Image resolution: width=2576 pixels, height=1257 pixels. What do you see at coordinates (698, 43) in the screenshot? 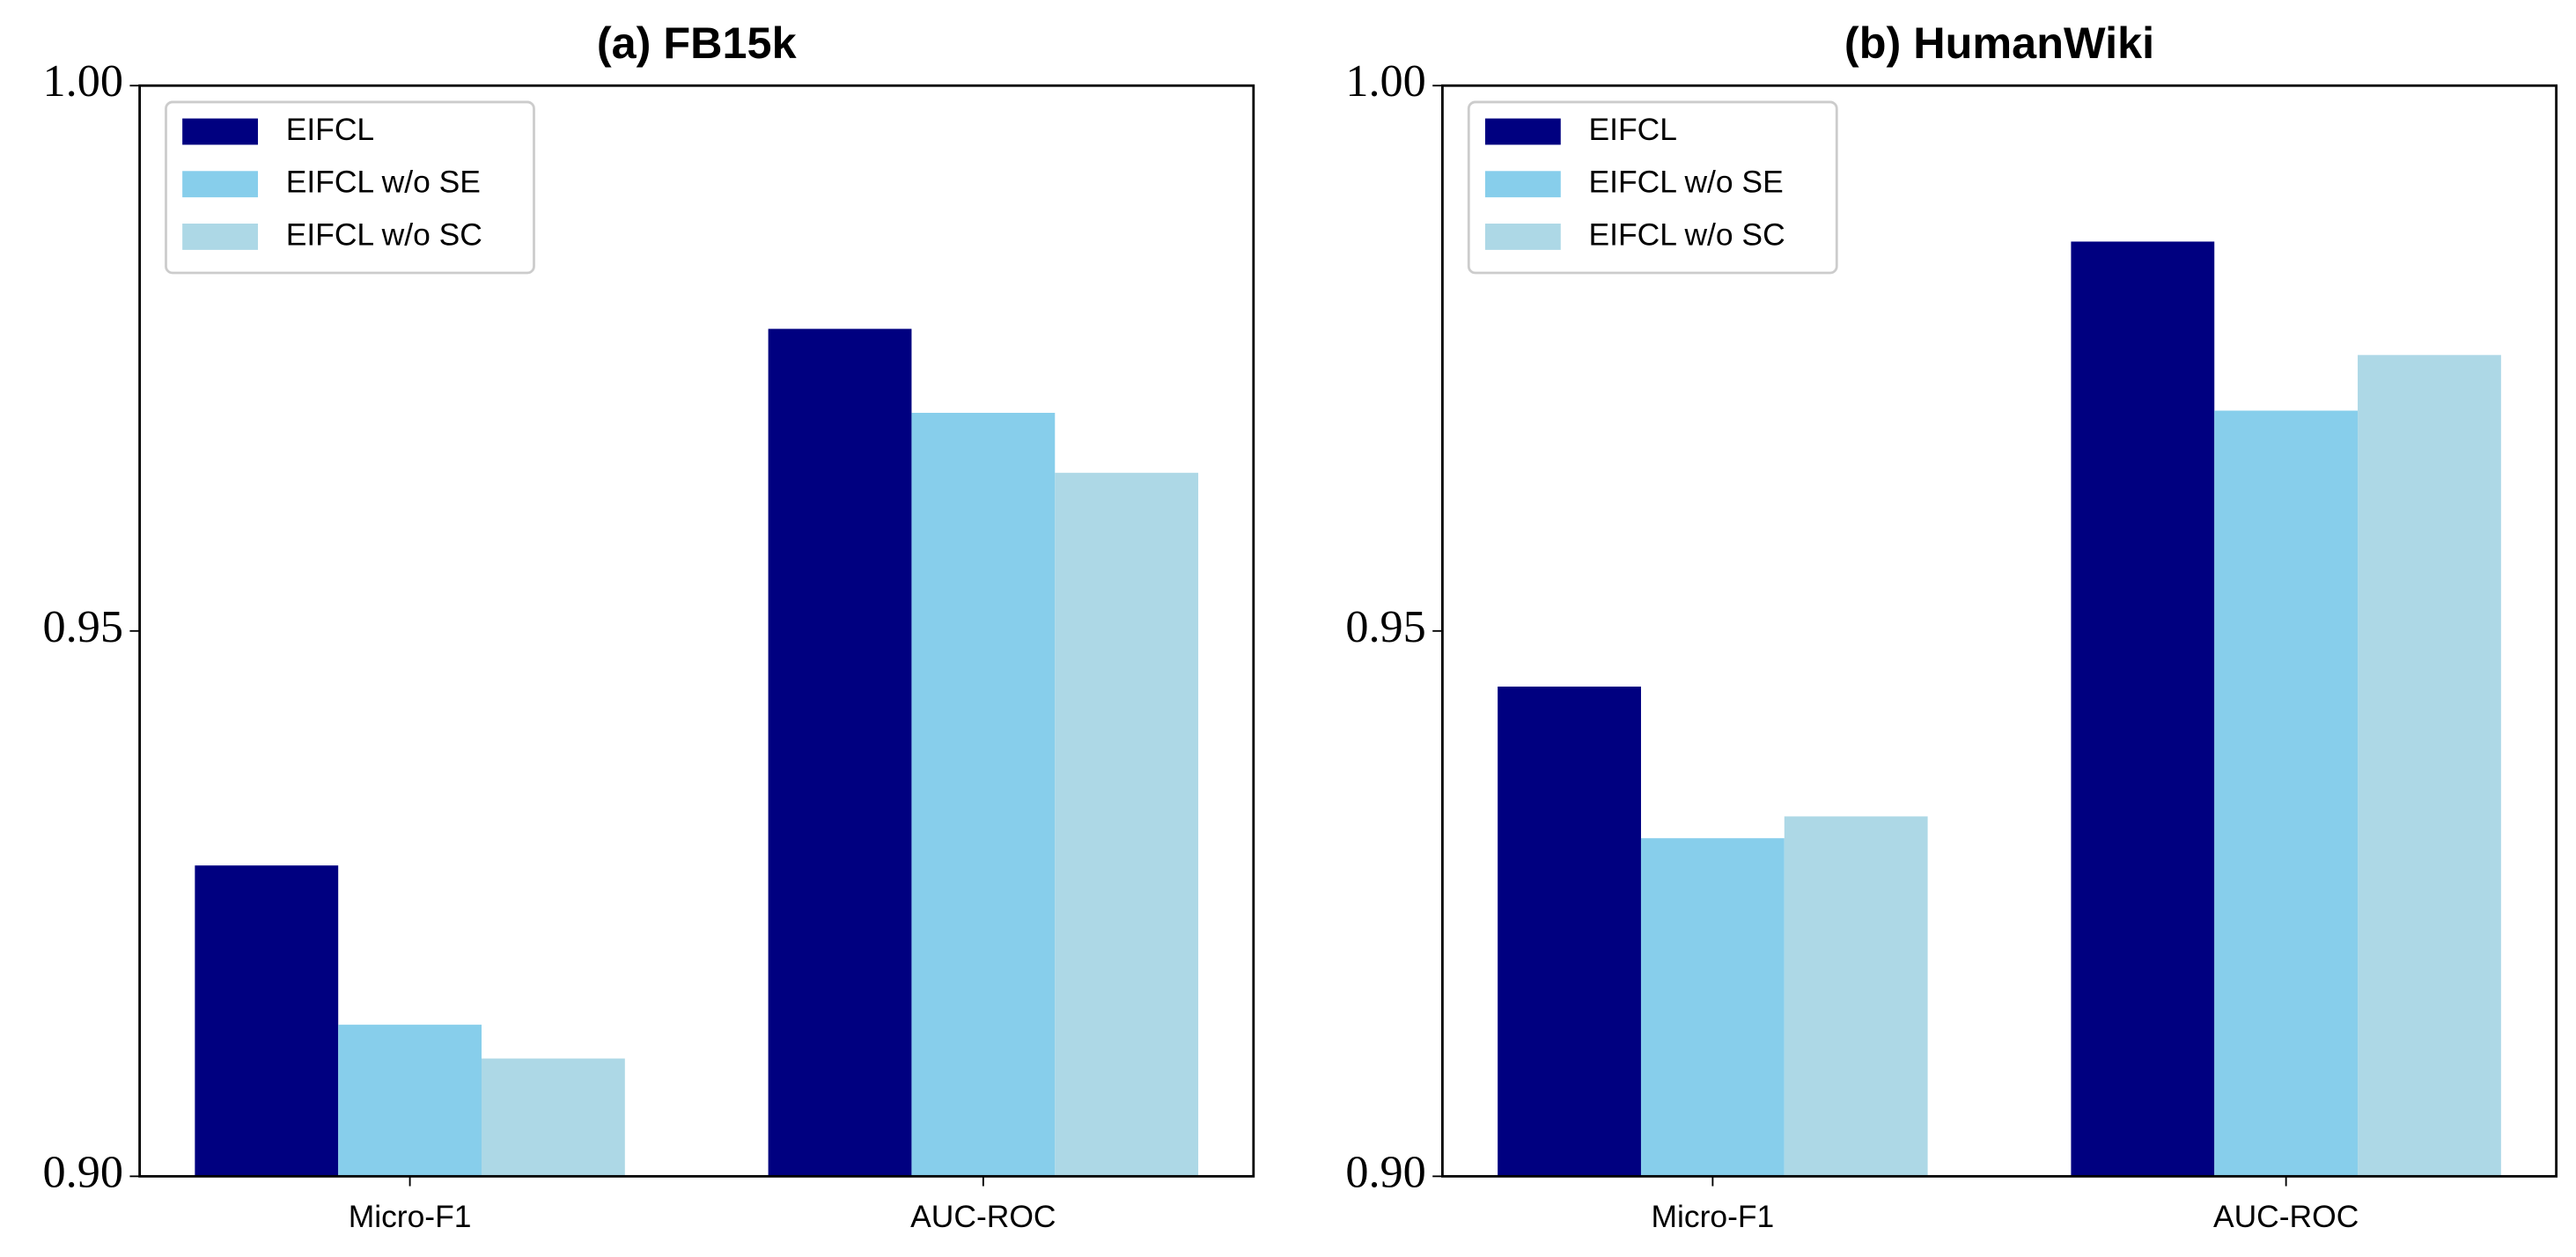
I see `chart-title: (a) FB15k` at bounding box center [698, 43].